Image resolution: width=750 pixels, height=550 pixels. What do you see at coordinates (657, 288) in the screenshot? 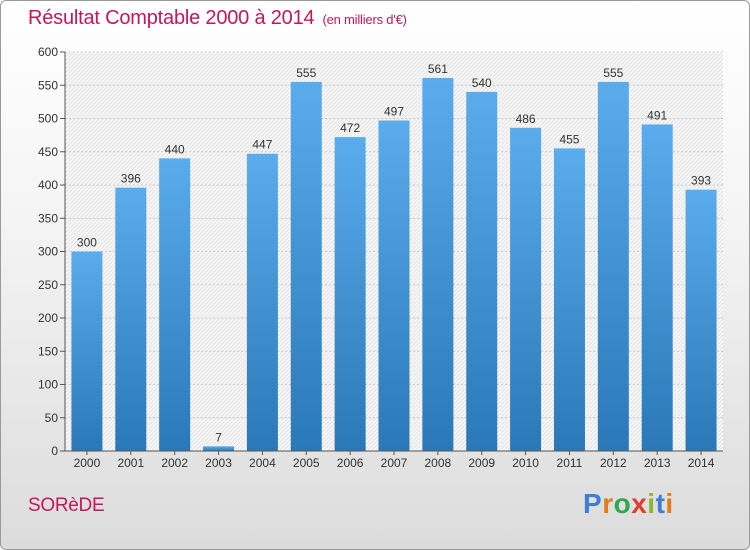
I see `bar-2013` at bounding box center [657, 288].